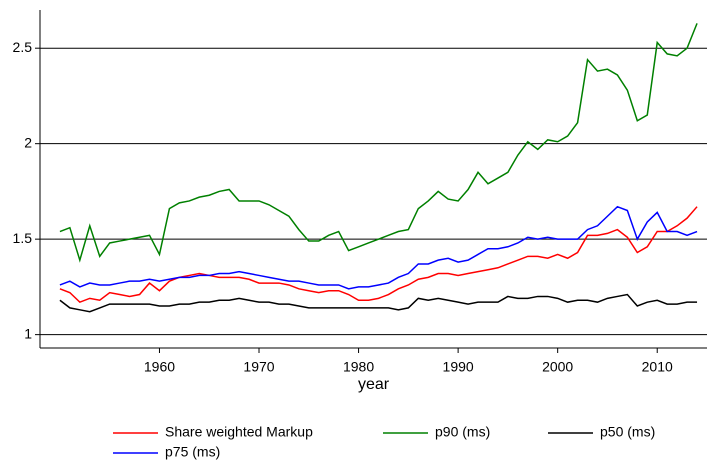 The width and height of the screenshot is (707, 464). What do you see at coordinates (358, 367) in the screenshot?
I see `x-tick-label: 1980` at bounding box center [358, 367].